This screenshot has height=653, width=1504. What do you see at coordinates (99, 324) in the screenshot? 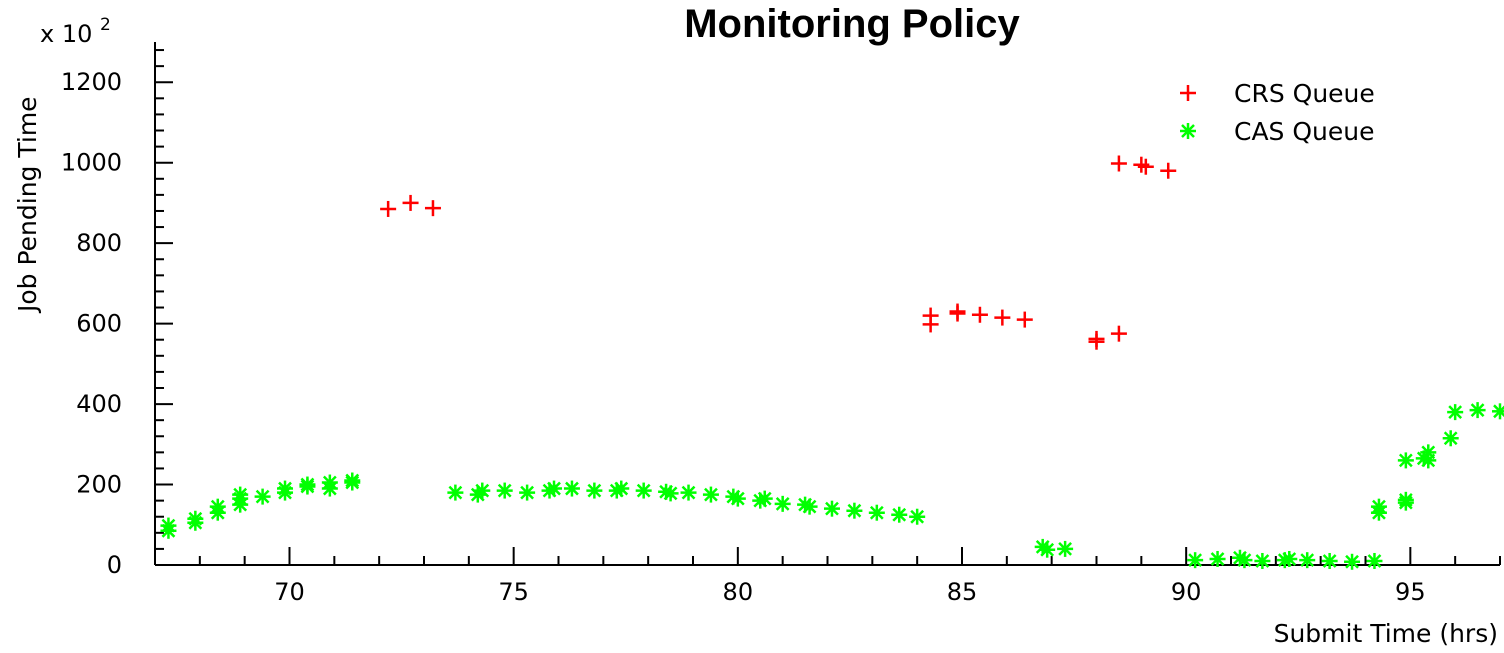
I see `y-tick-label: 600` at bounding box center [99, 324].